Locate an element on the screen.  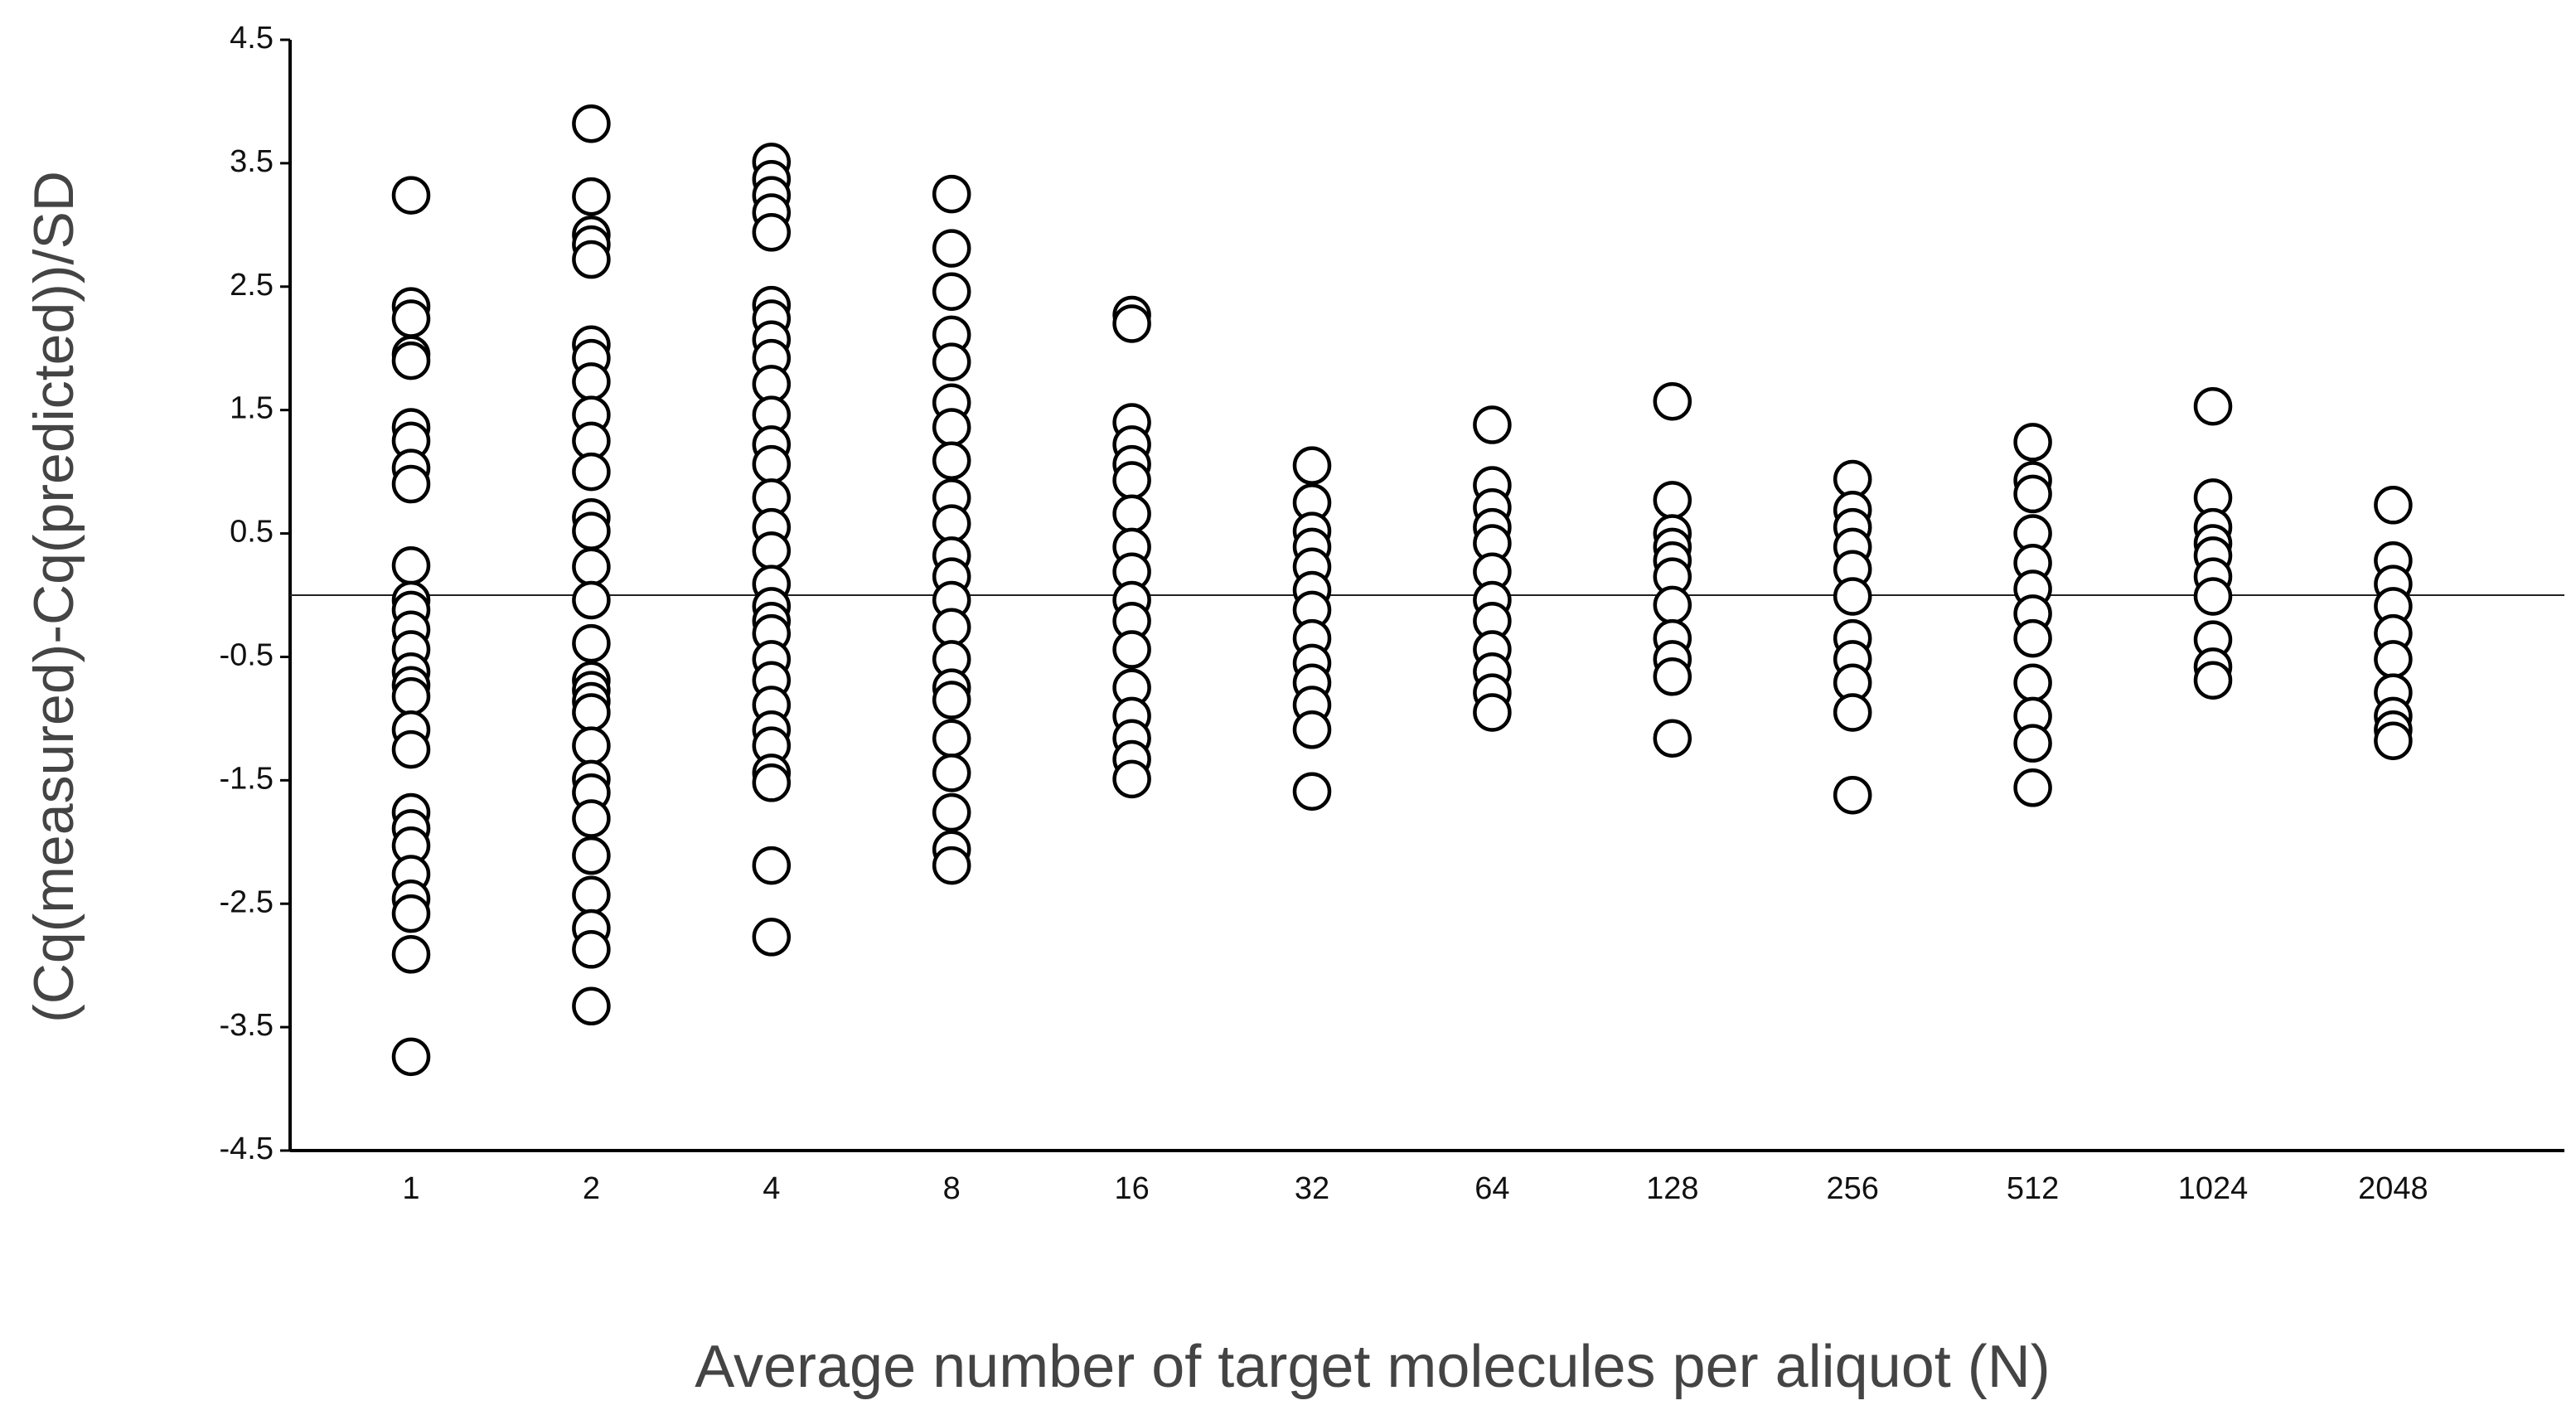
y-tick-label: -1.5 is located at coordinates (247, 778).